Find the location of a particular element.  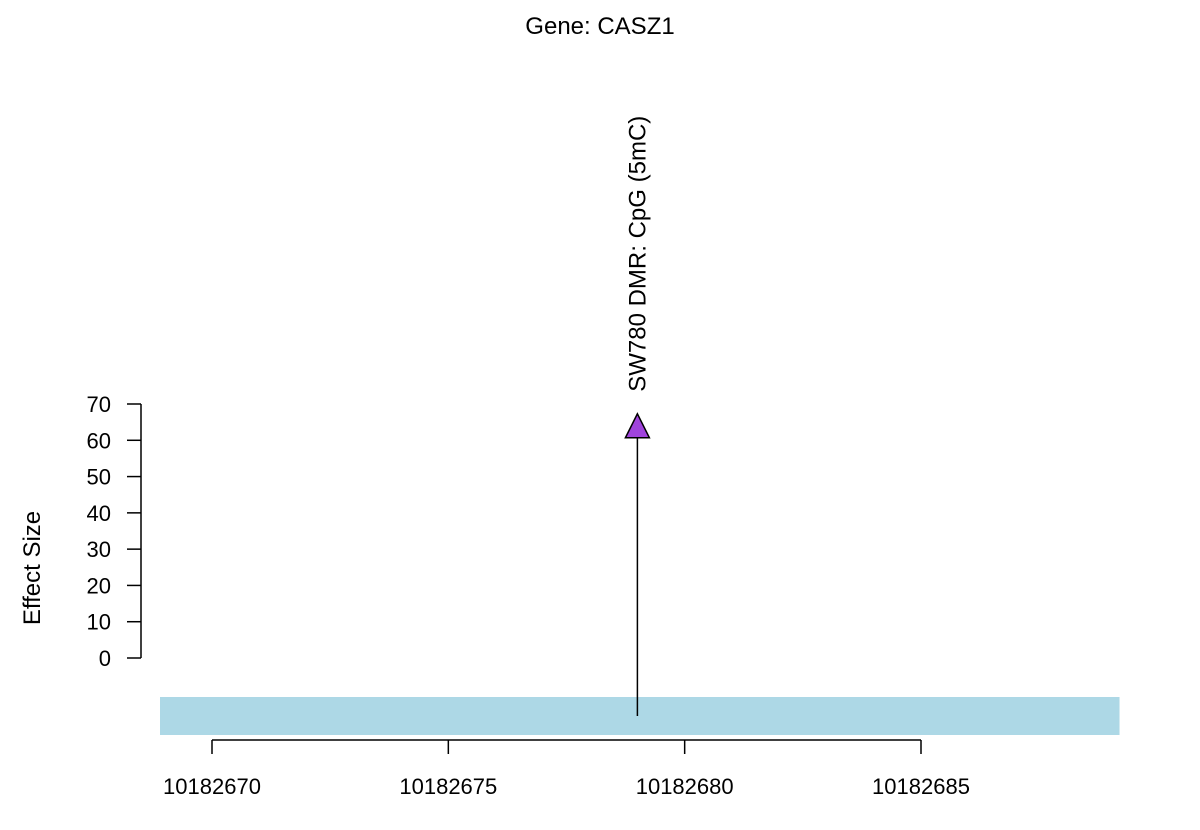

data-points: SW780 DMR: CpG (5mC) is located at coordinates (637, 416).